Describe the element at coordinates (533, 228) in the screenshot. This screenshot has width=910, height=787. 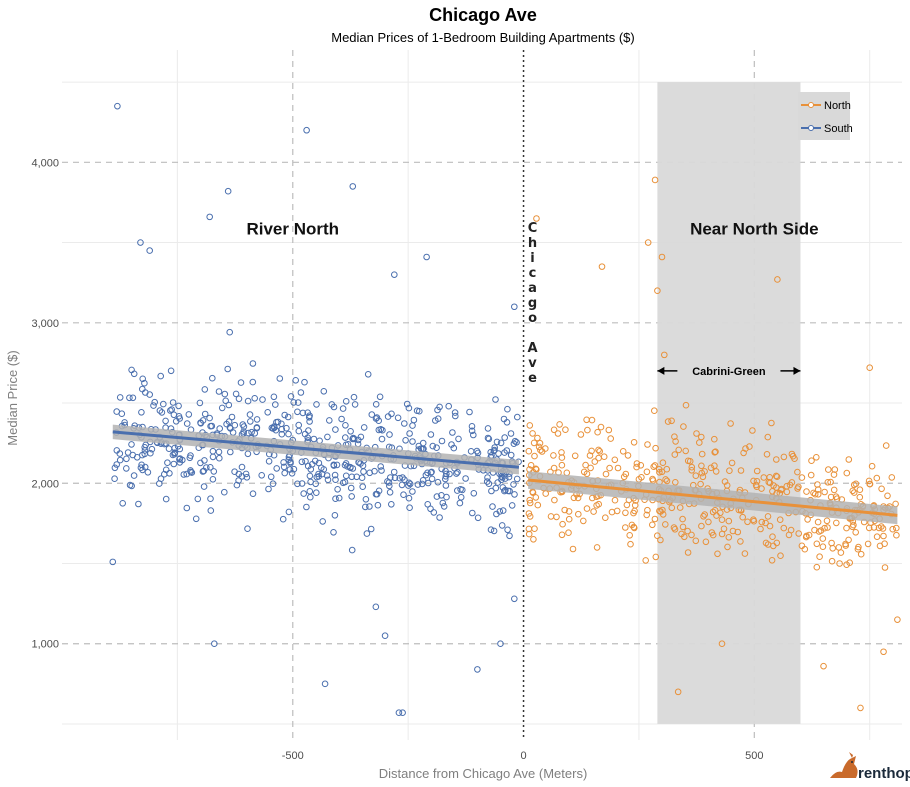
I see `center-line-letter: C` at that location.